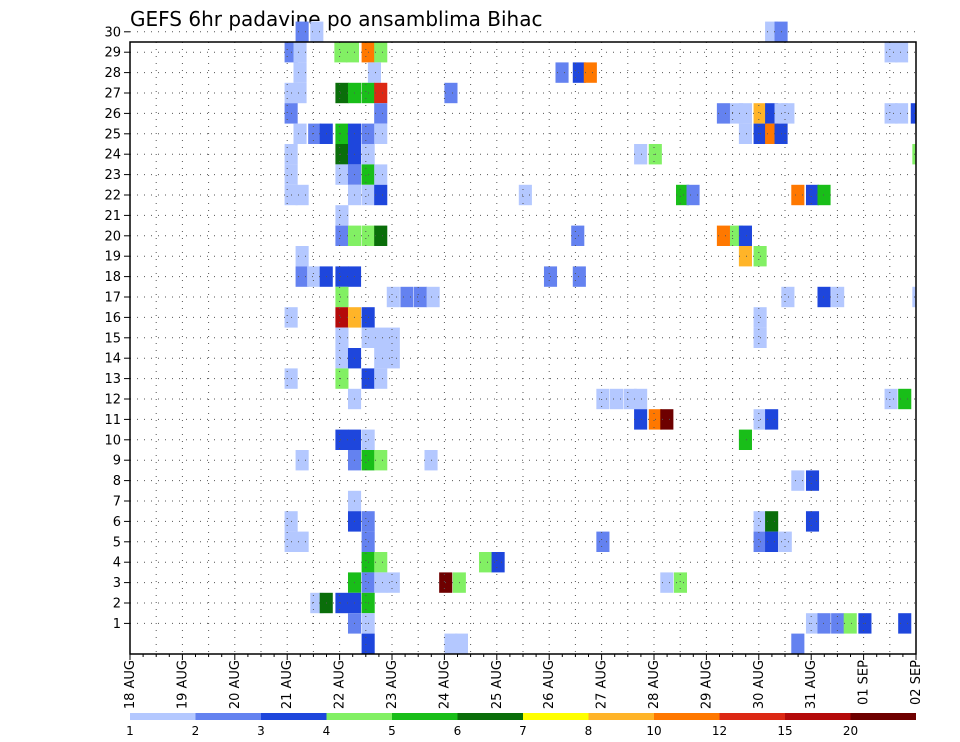 This screenshot has width=960, height=742. What do you see at coordinates (112, 400) in the screenshot?
I see `y-tick-label: 12` at bounding box center [112, 400].